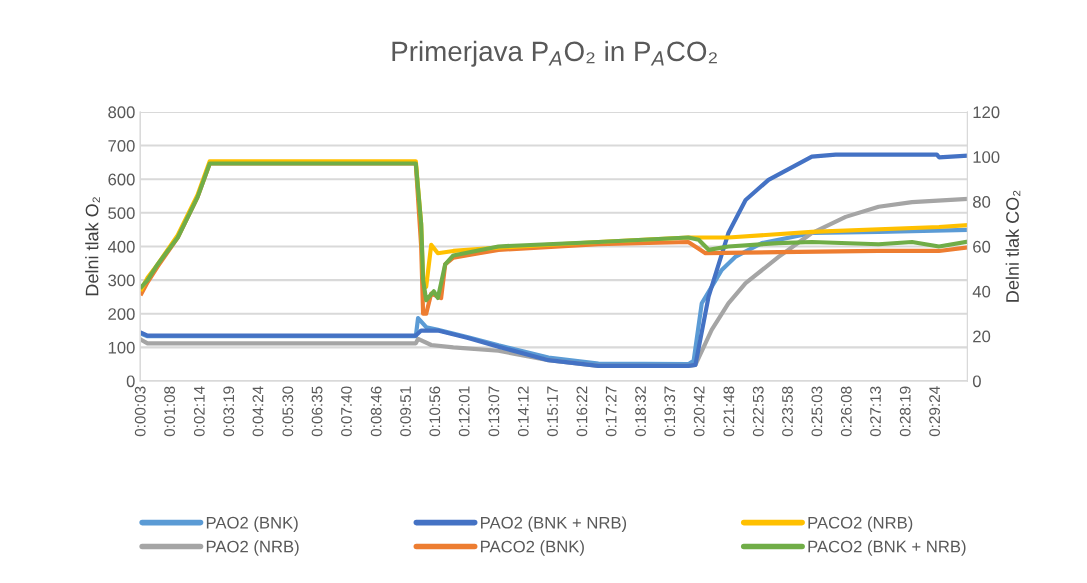 The image size is (1087, 583). Describe the element at coordinates (982, 336) in the screenshot. I see `y2-tick-label: 20` at that location.